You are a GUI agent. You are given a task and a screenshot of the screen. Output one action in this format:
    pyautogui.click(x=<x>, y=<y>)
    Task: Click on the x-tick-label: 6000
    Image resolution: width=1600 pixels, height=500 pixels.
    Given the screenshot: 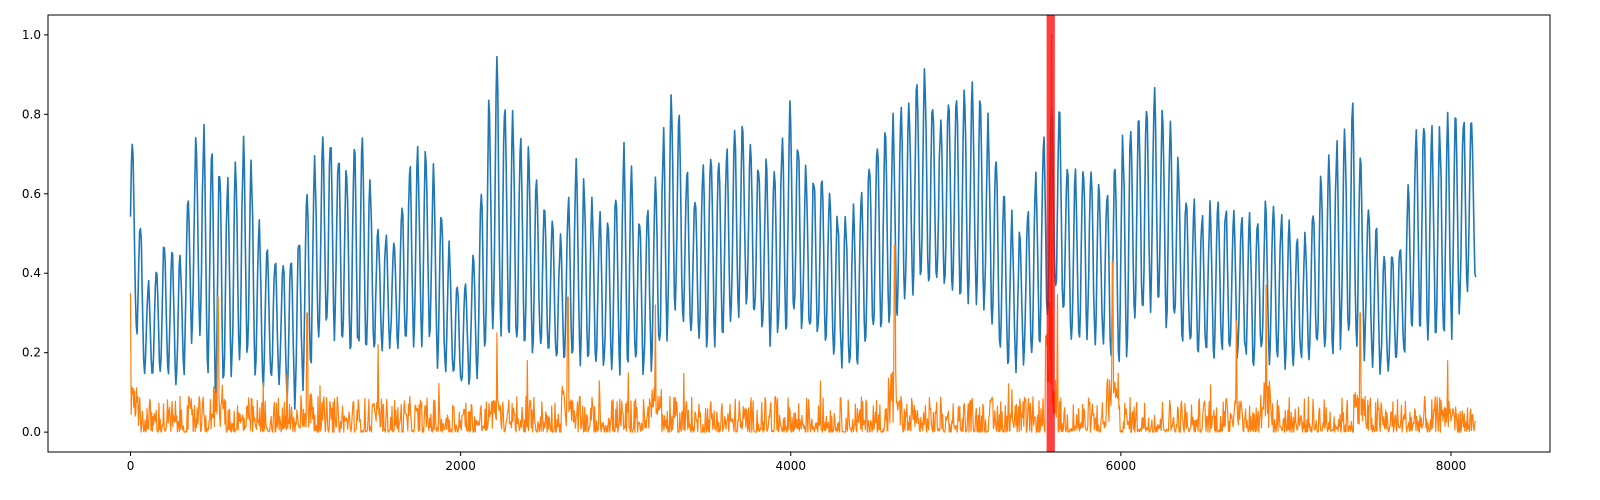 What is the action you would take?
    pyautogui.click(x=1121, y=466)
    